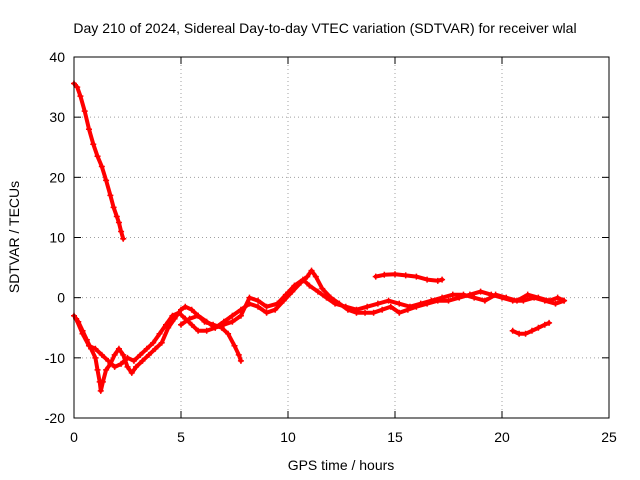  What do you see at coordinates (61, 298) in the screenshot?
I see `y-tick-label: 0` at bounding box center [61, 298].